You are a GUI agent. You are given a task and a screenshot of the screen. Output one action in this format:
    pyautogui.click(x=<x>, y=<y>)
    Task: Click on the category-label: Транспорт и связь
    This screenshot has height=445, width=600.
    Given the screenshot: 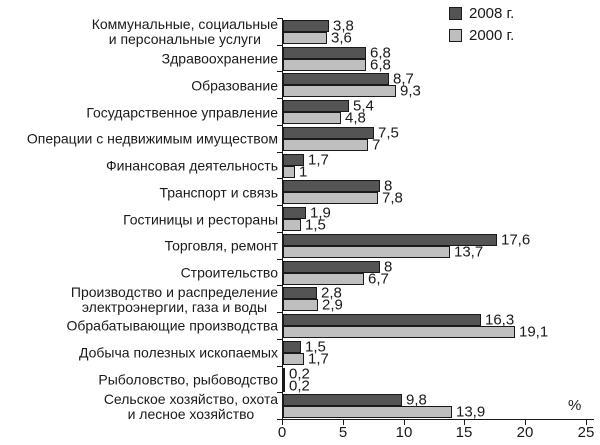 What is the action you would take?
    pyautogui.click(x=218, y=192)
    